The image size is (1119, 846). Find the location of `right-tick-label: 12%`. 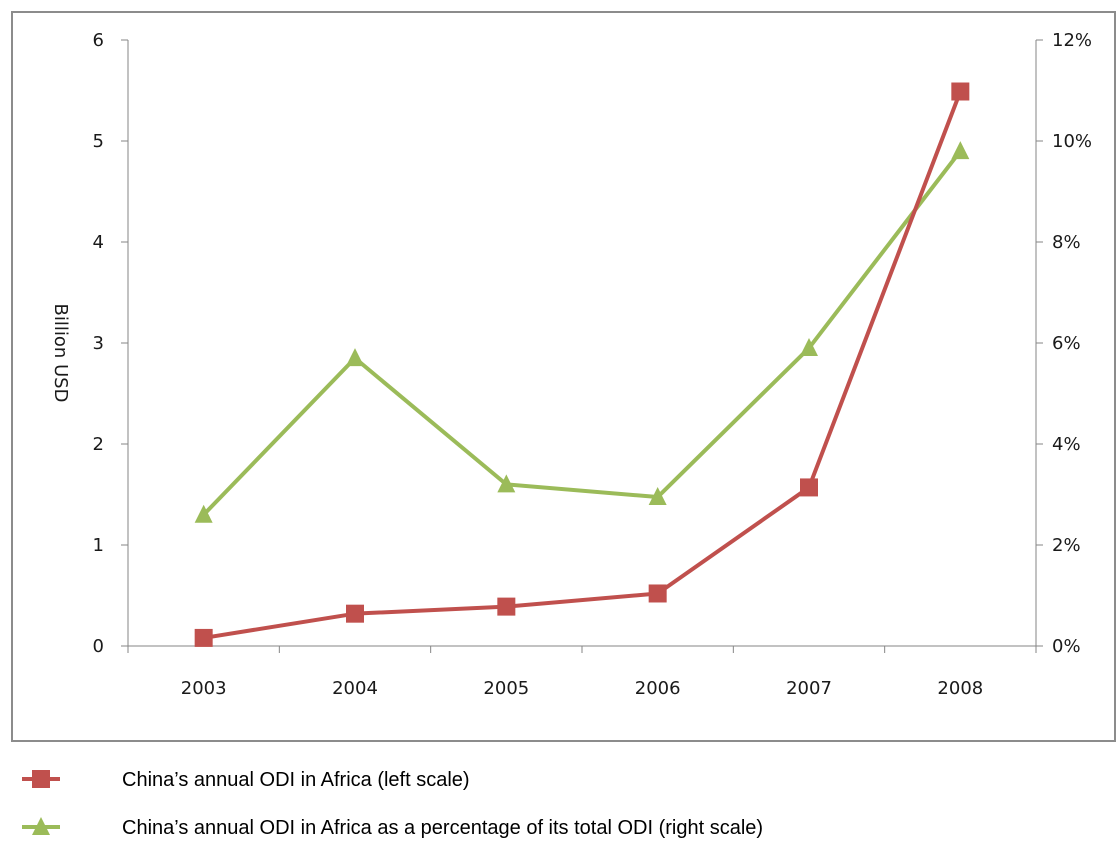

right-tick-label: 12% is located at coordinates (1072, 40).